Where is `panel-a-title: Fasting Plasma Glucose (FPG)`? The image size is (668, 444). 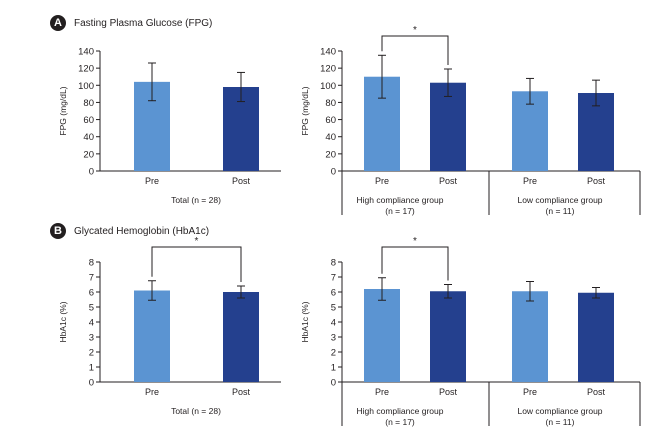
panel-a-title: Fasting Plasma Glucose (FPG) is located at coordinates (143, 23).